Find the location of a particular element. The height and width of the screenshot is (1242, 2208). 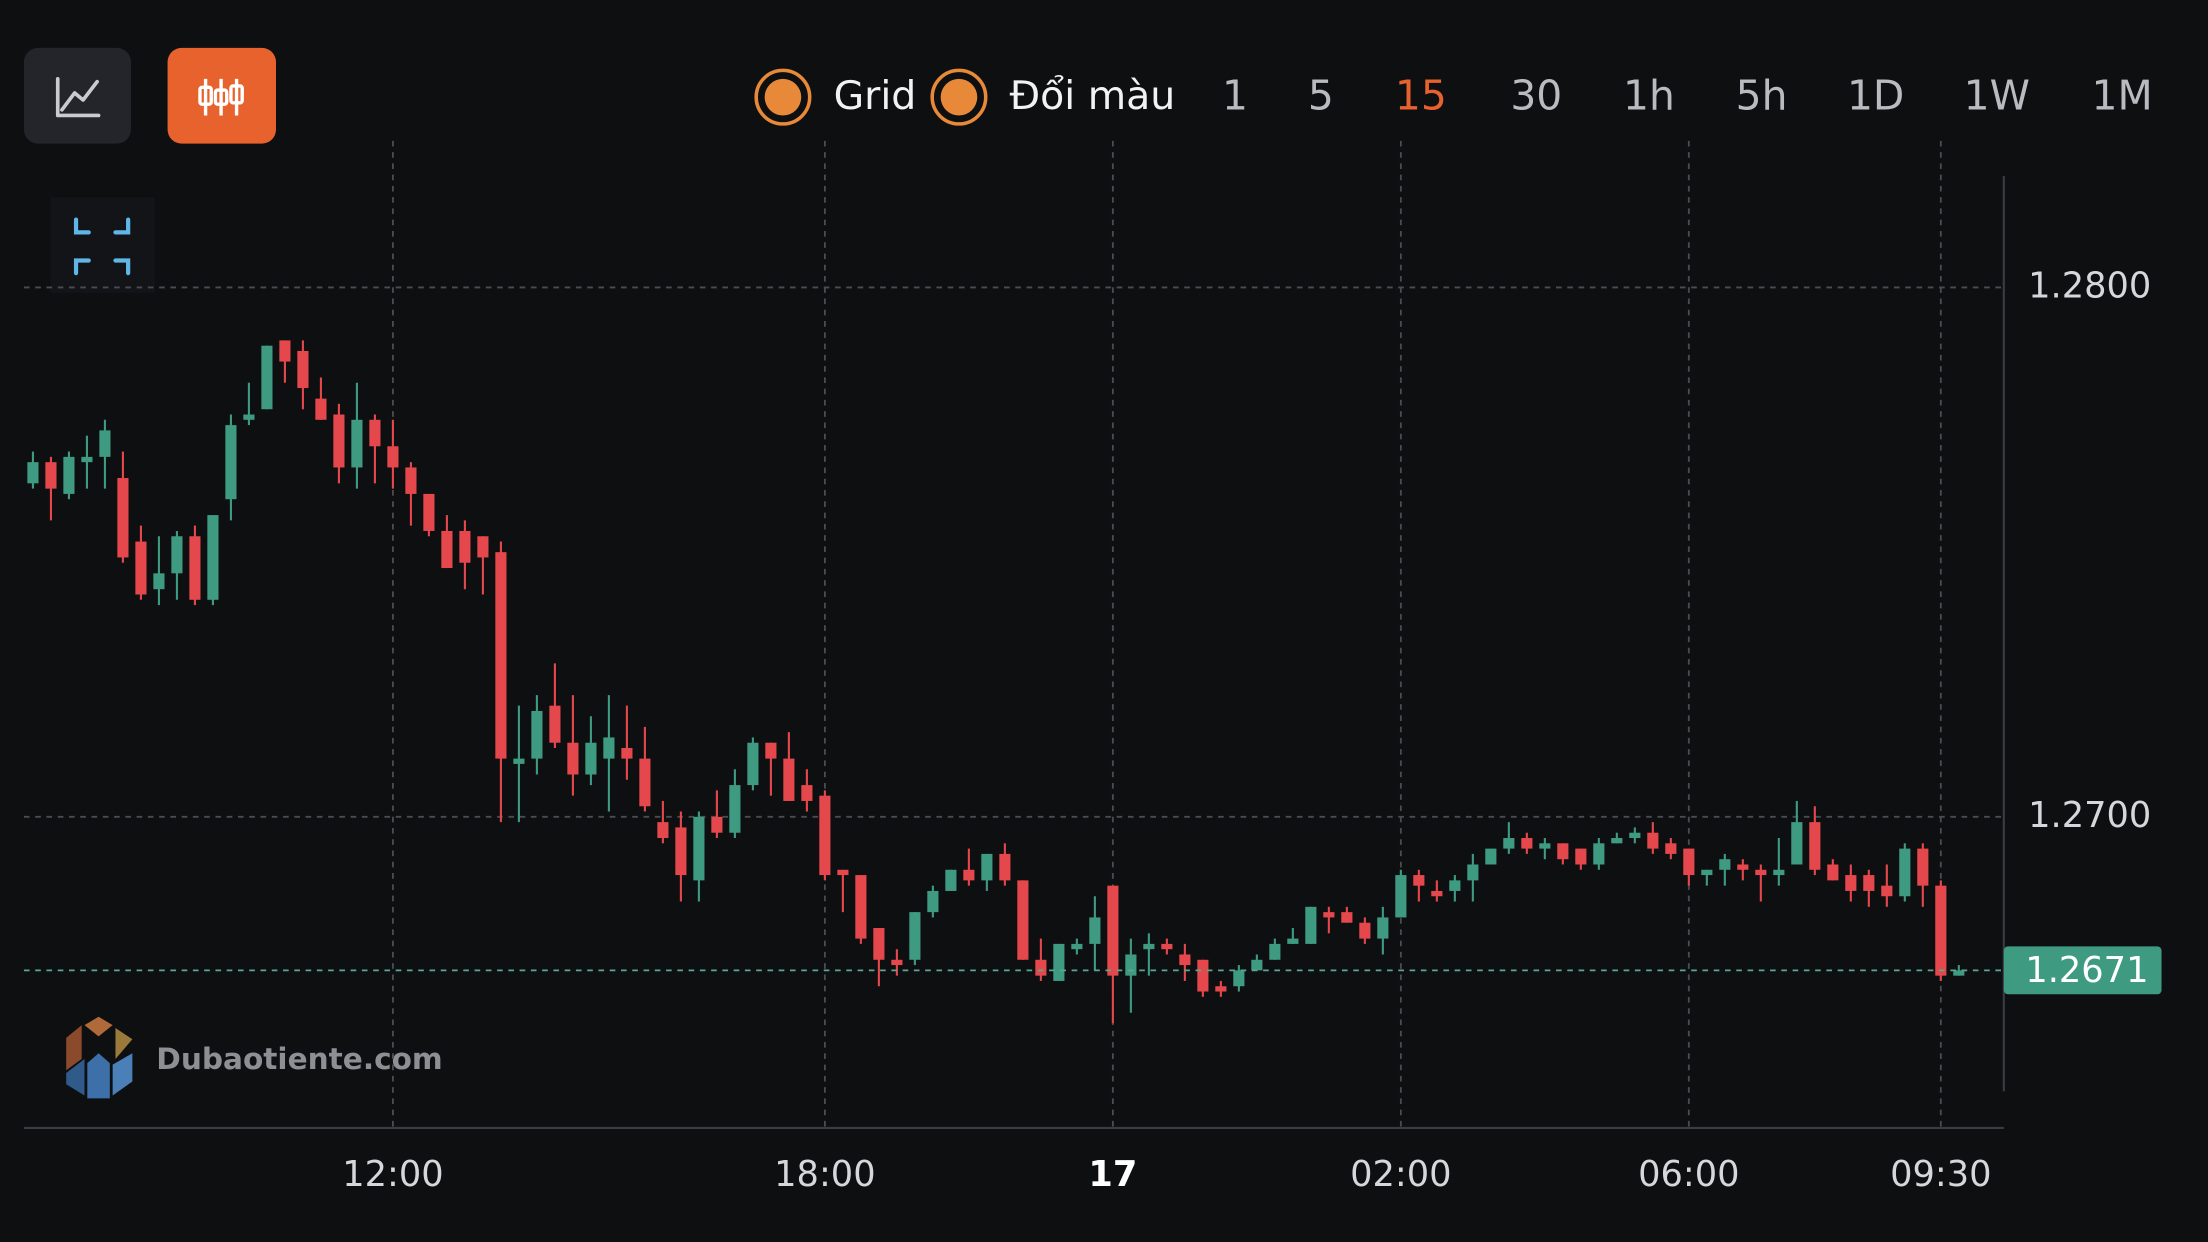

x-tick-label: 06:00 is located at coordinates (1688, 1174).